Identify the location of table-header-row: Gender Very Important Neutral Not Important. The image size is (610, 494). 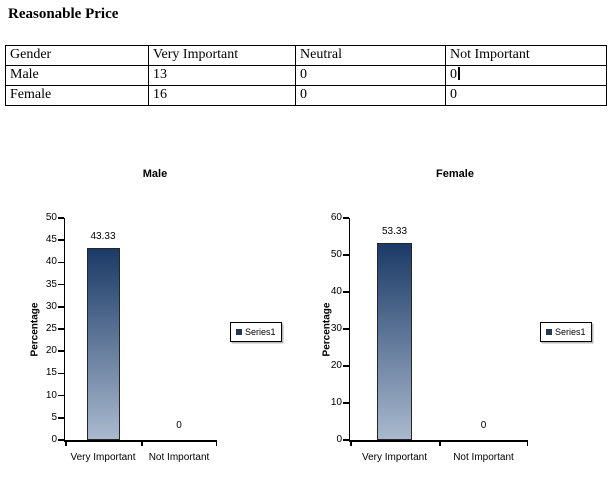
(306, 55).